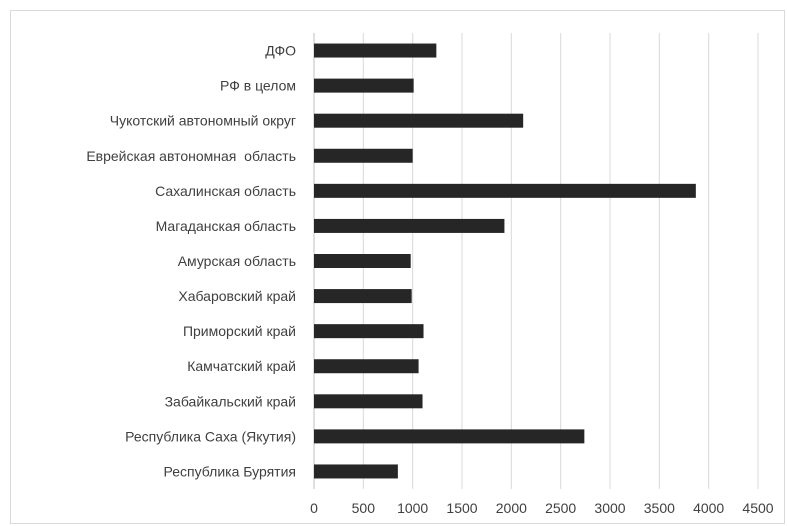 The width and height of the screenshot is (787, 526). Describe the element at coordinates (364, 508) in the screenshot. I see `x-tick-label: 500` at that location.